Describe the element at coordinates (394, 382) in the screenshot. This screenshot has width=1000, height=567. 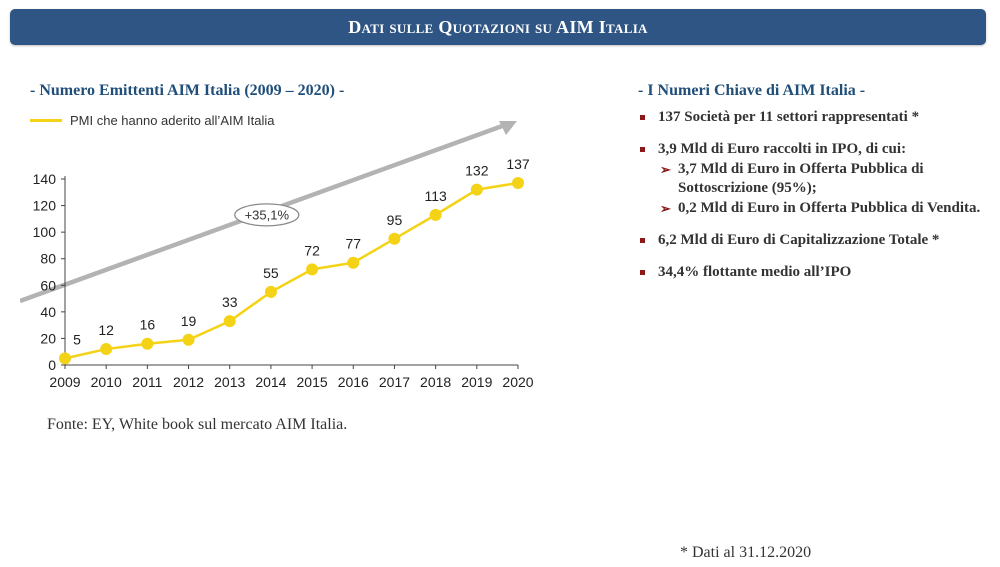
I see `x-tick-label: 2017` at that location.